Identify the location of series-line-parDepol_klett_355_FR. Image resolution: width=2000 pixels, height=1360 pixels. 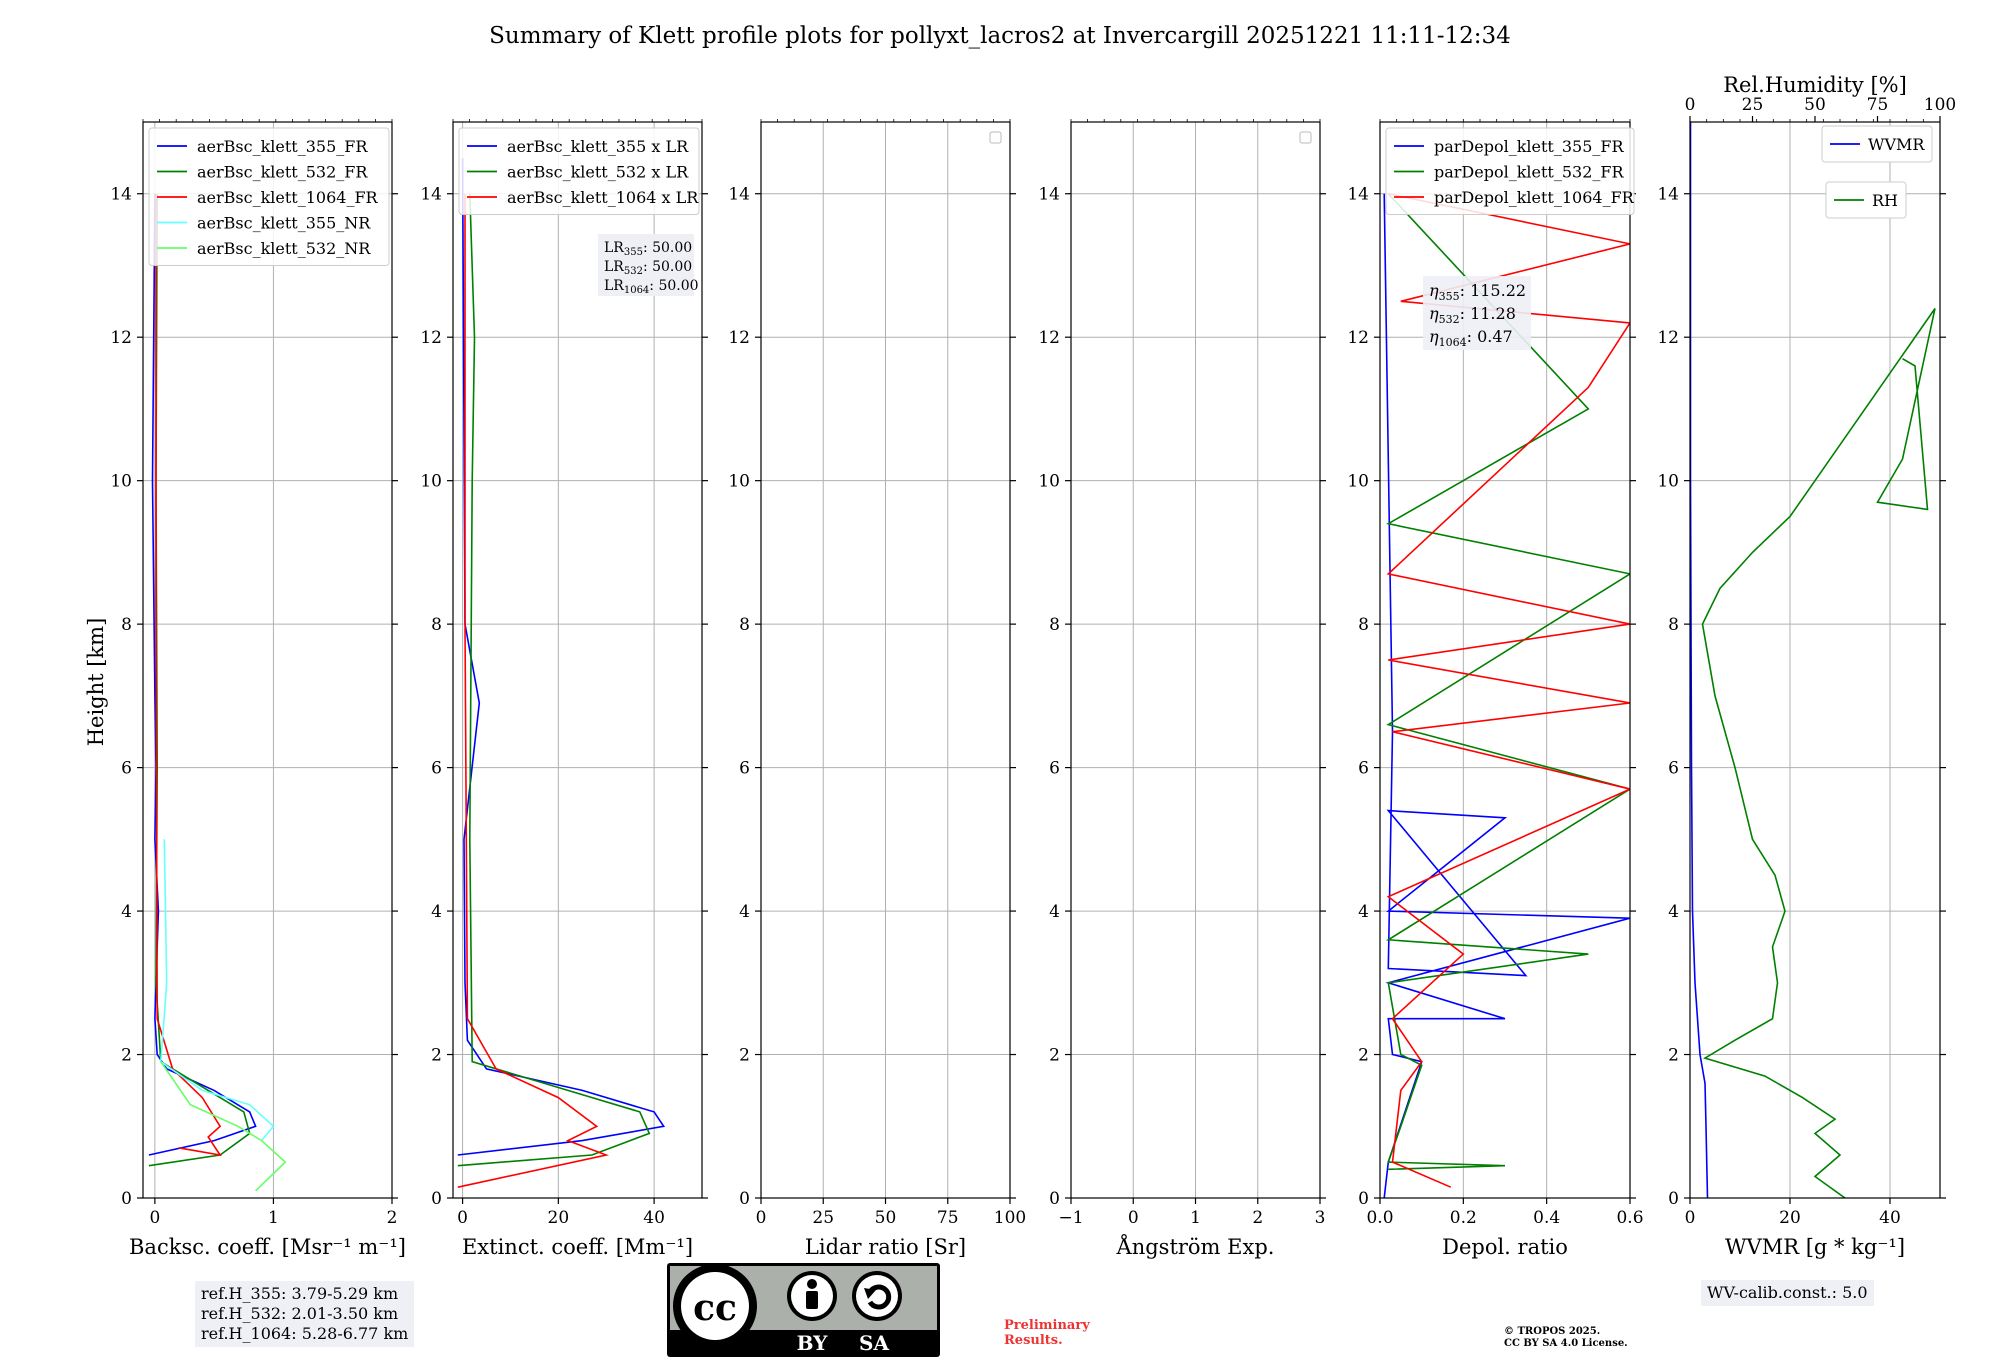
(1506, 695).